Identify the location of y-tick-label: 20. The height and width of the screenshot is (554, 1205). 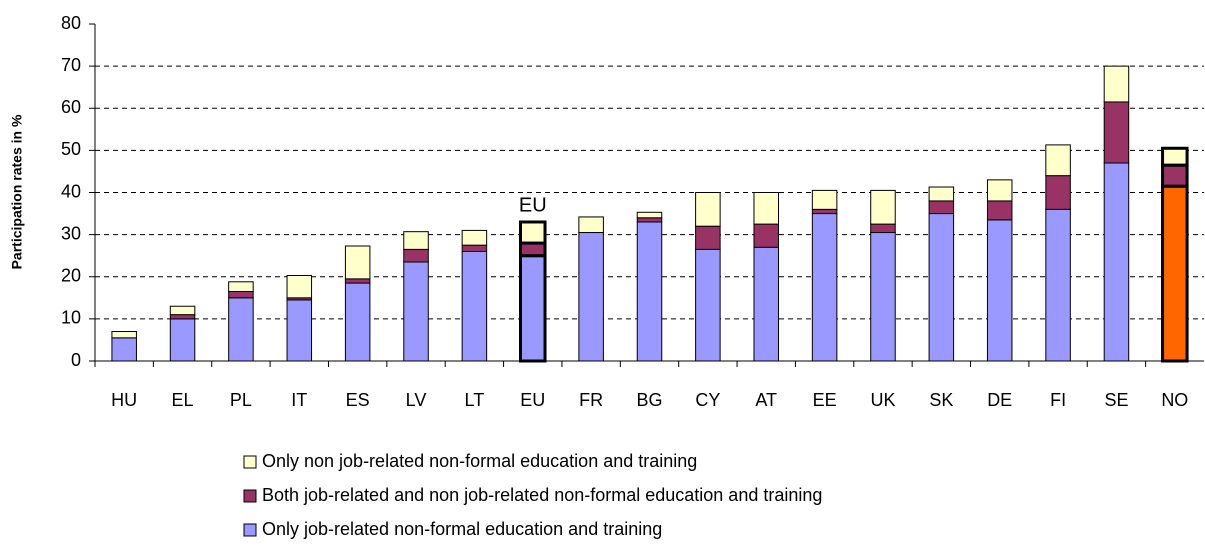
(71, 276).